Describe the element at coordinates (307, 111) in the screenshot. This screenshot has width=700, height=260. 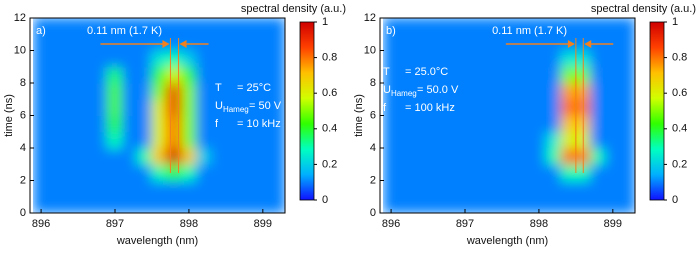
I see `colorbar` at that location.